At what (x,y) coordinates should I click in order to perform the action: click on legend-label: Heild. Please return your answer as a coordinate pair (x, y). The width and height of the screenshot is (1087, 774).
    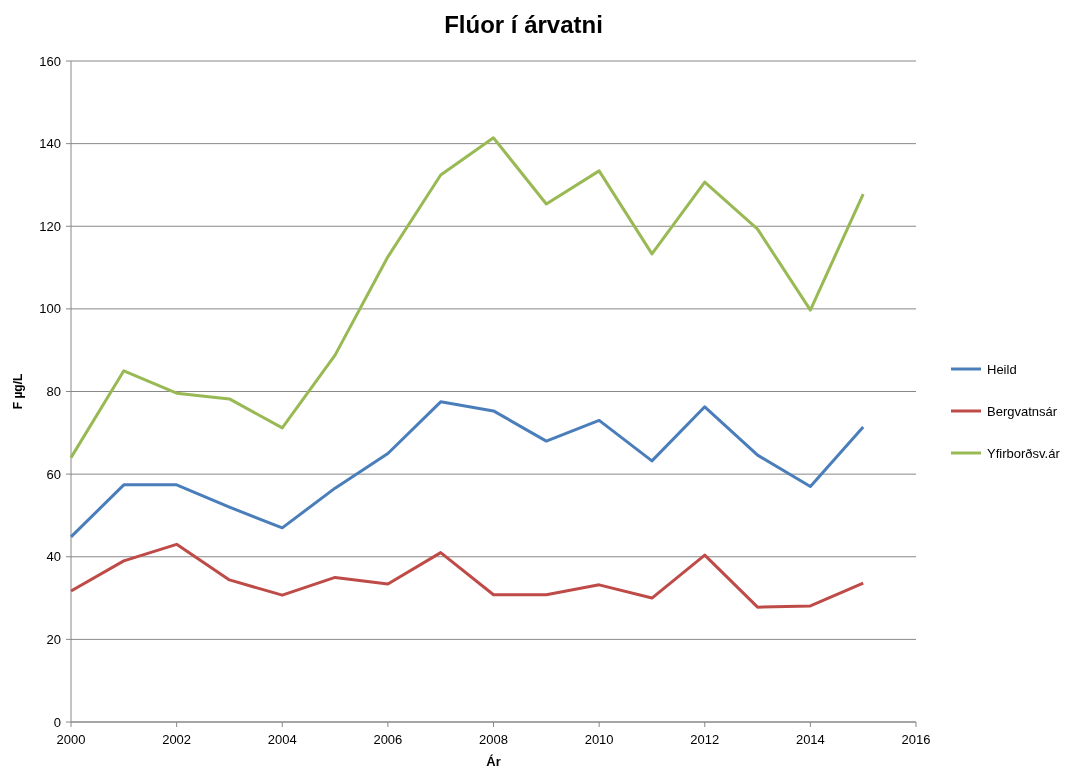
    Looking at the image, I should click on (1002, 369).